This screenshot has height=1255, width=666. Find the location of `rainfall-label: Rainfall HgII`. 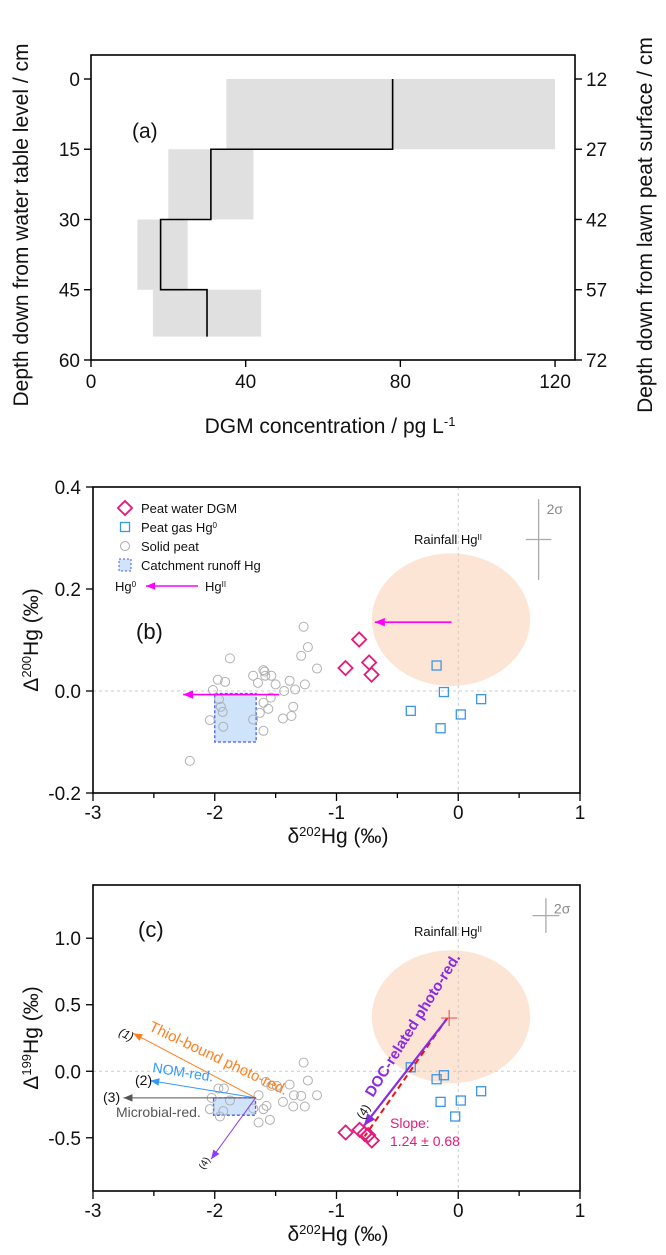

rainfall-label: Rainfall HgII is located at coordinates (448, 539).